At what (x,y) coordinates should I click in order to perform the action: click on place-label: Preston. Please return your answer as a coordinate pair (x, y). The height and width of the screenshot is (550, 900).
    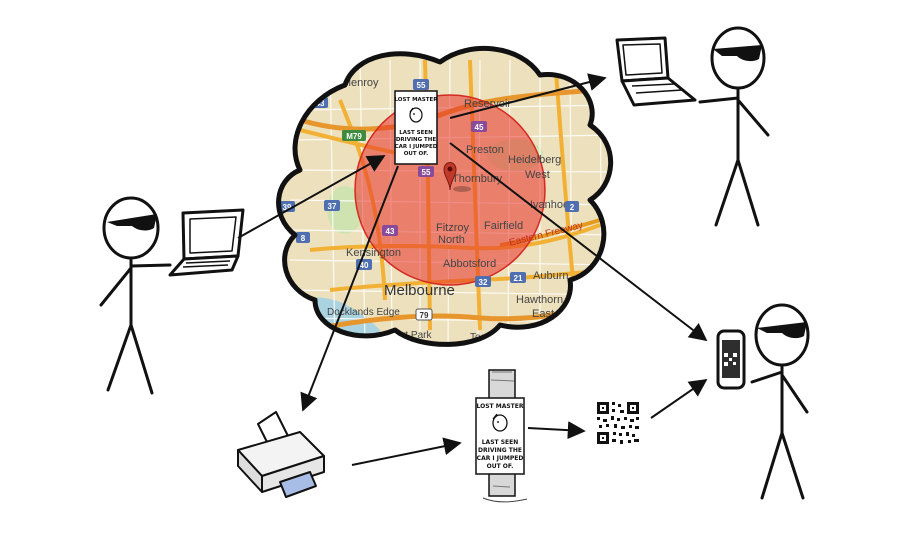
    Looking at the image, I should click on (485, 150).